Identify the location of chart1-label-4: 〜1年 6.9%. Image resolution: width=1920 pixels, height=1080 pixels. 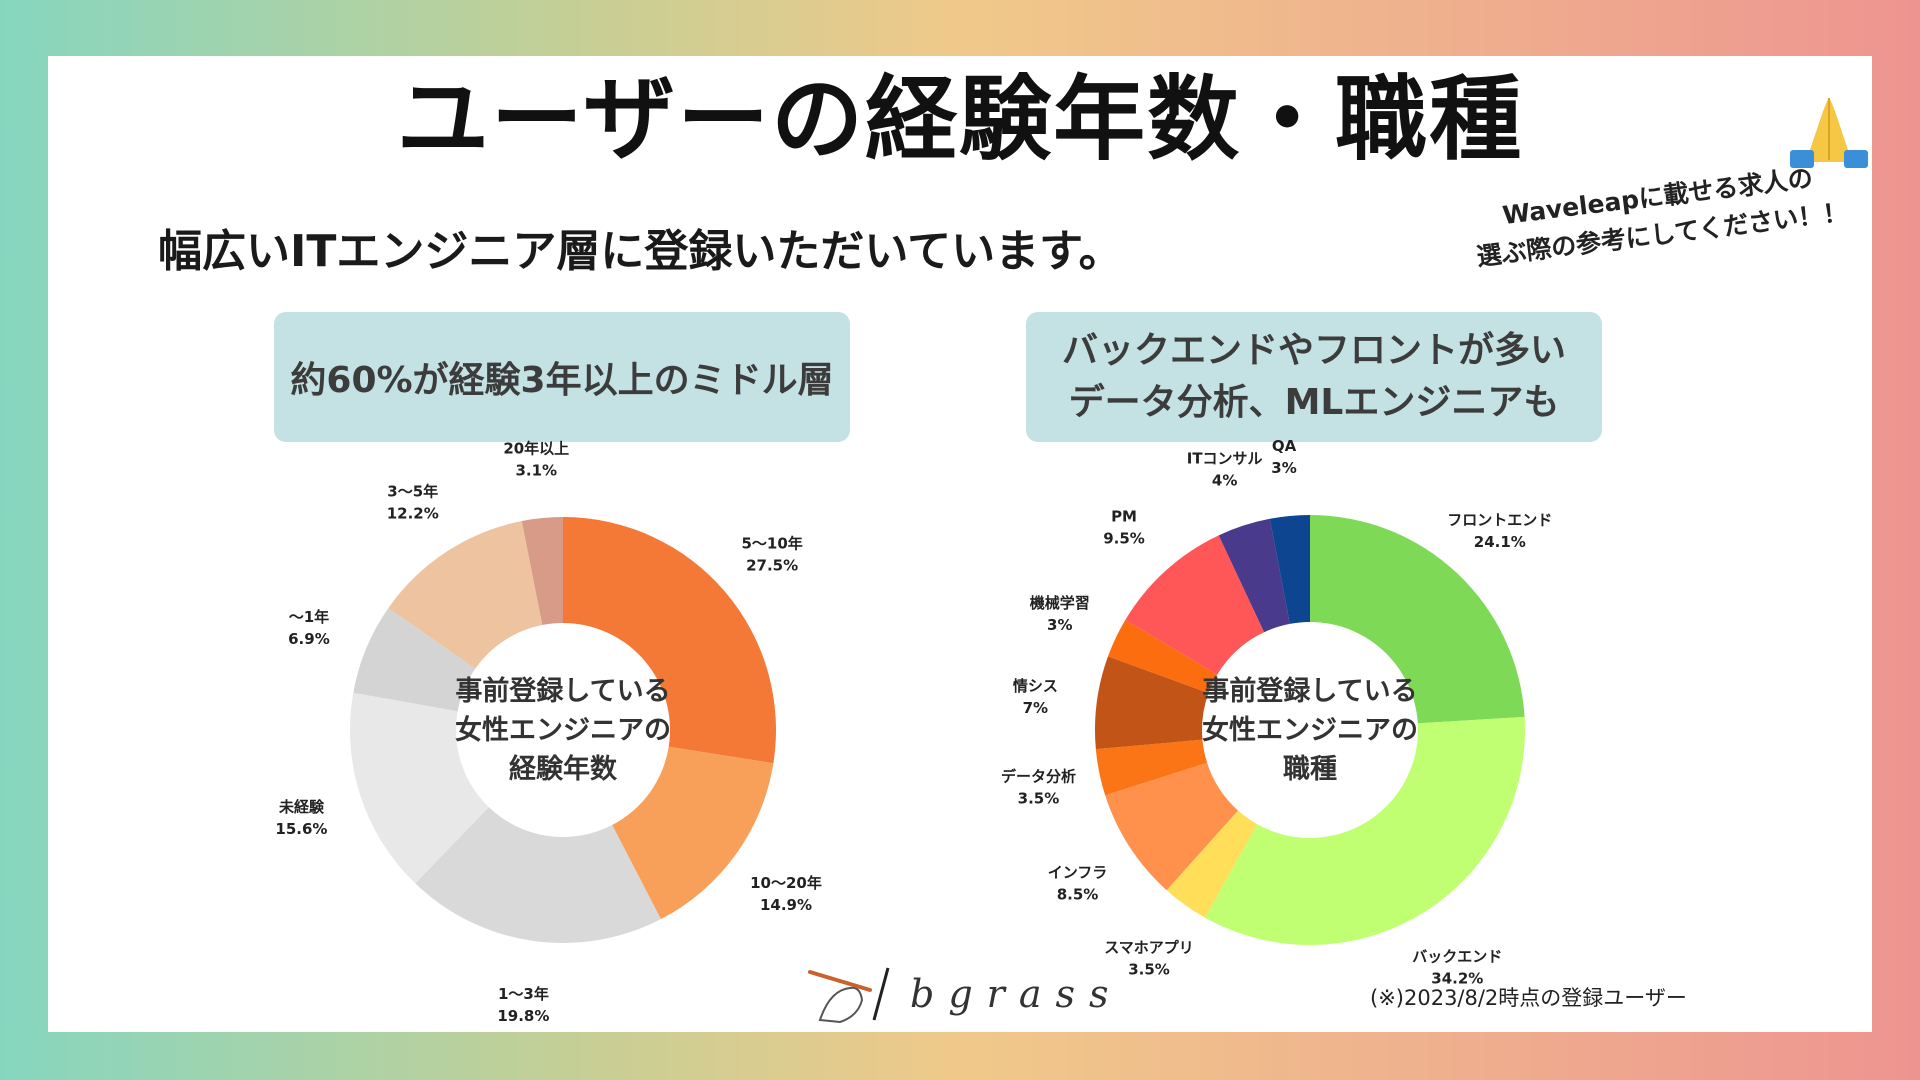
(309, 628).